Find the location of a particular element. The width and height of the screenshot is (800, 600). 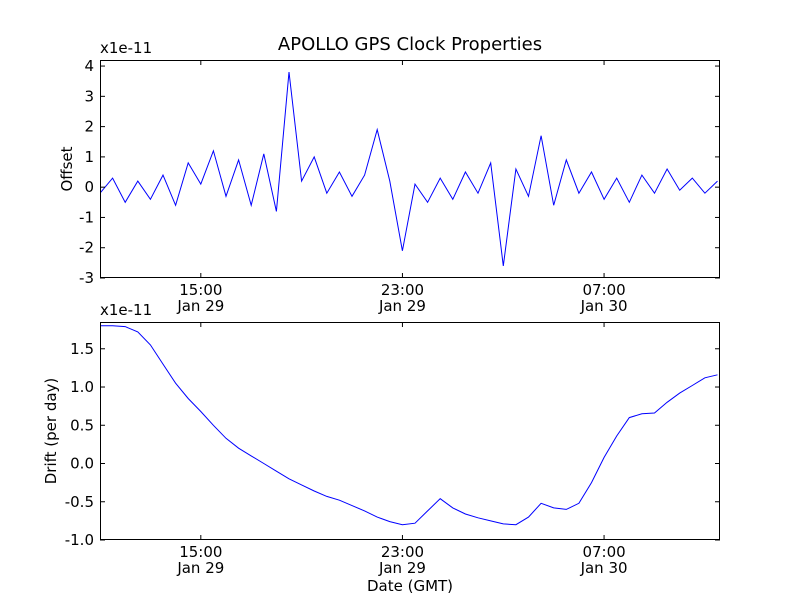

drift-x-axis-label: Date (GMT) is located at coordinates (410, 586).